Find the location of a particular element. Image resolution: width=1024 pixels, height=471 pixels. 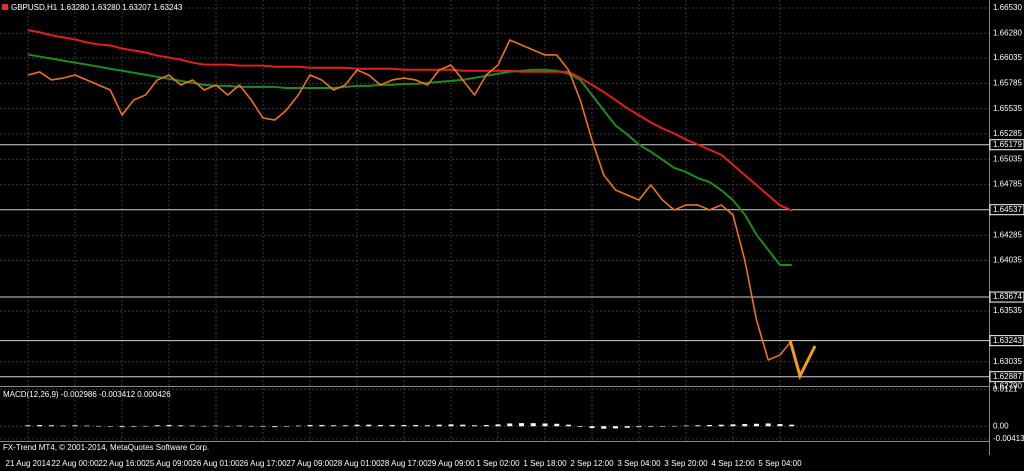

symbol-icon is located at coordinates (5, 7).